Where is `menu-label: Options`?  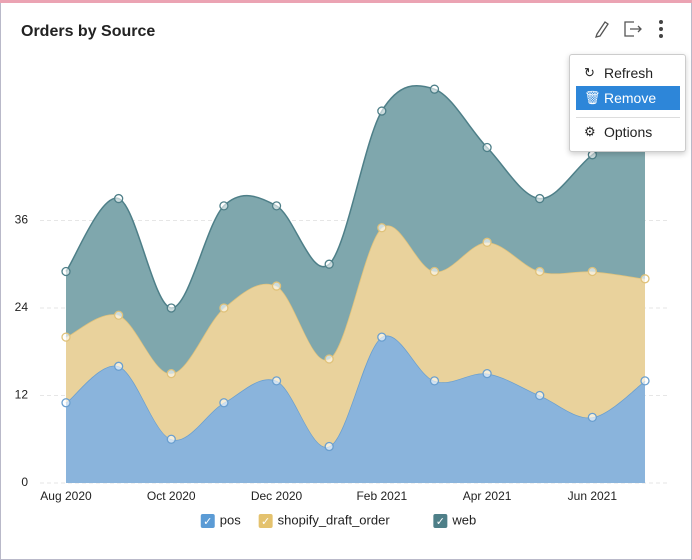 menu-label: Options is located at coordinates (628, 132).